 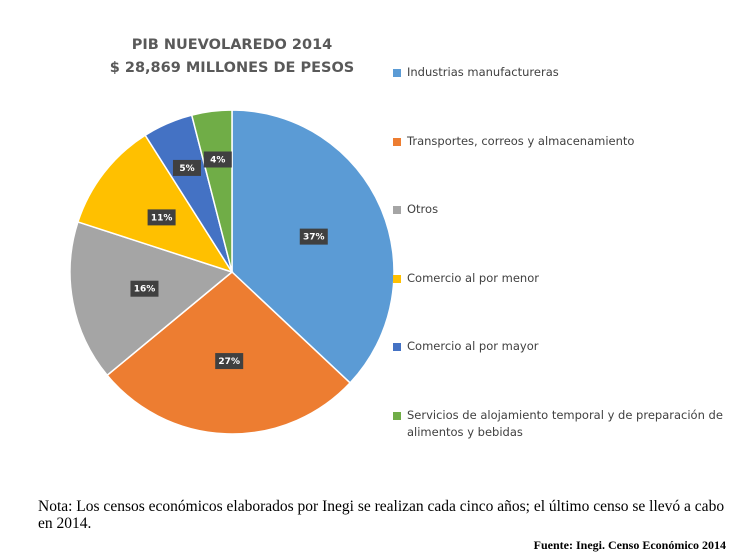 I want to click on legend-label: Comercio al por mayor, so click(x=473, y=346).